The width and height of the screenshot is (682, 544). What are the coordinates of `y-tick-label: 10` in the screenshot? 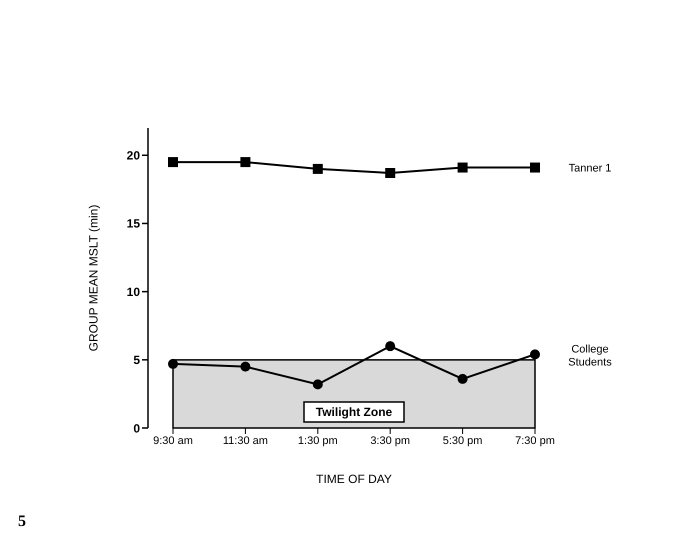 It's located at (133, 291).